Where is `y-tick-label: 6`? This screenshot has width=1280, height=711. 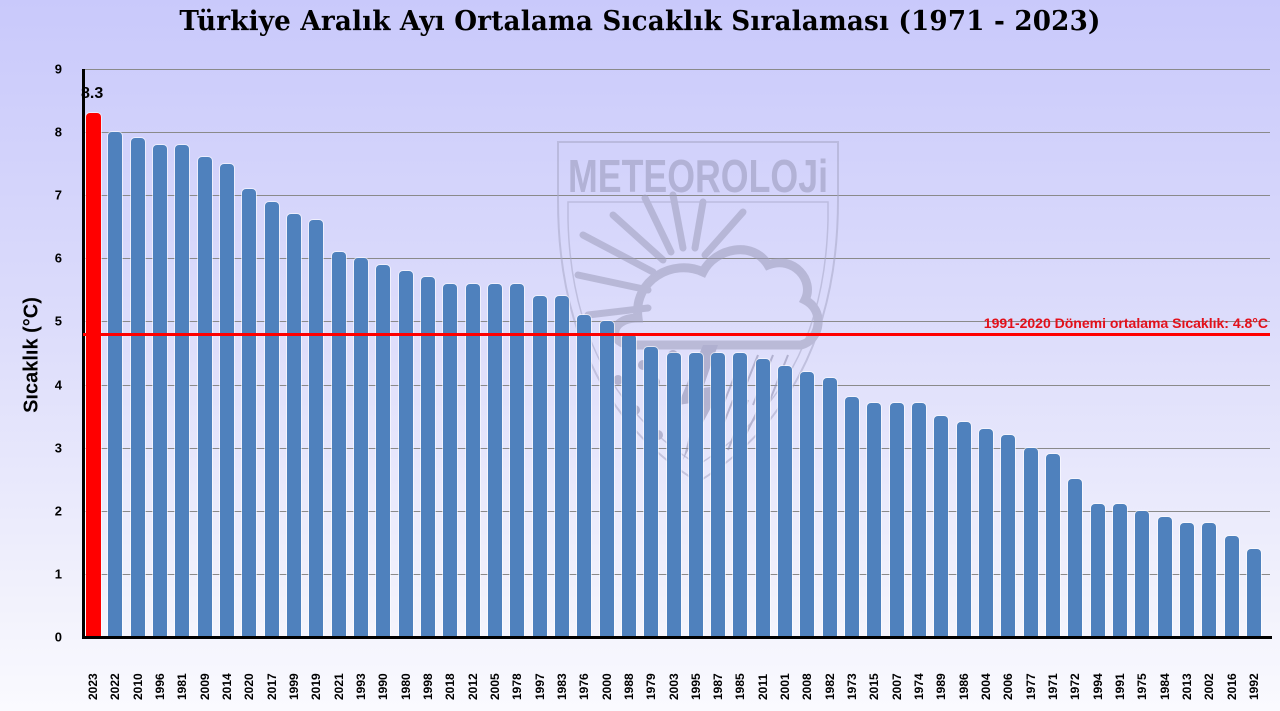
y-tick-label: 6 is located at coordinates (58, 258).